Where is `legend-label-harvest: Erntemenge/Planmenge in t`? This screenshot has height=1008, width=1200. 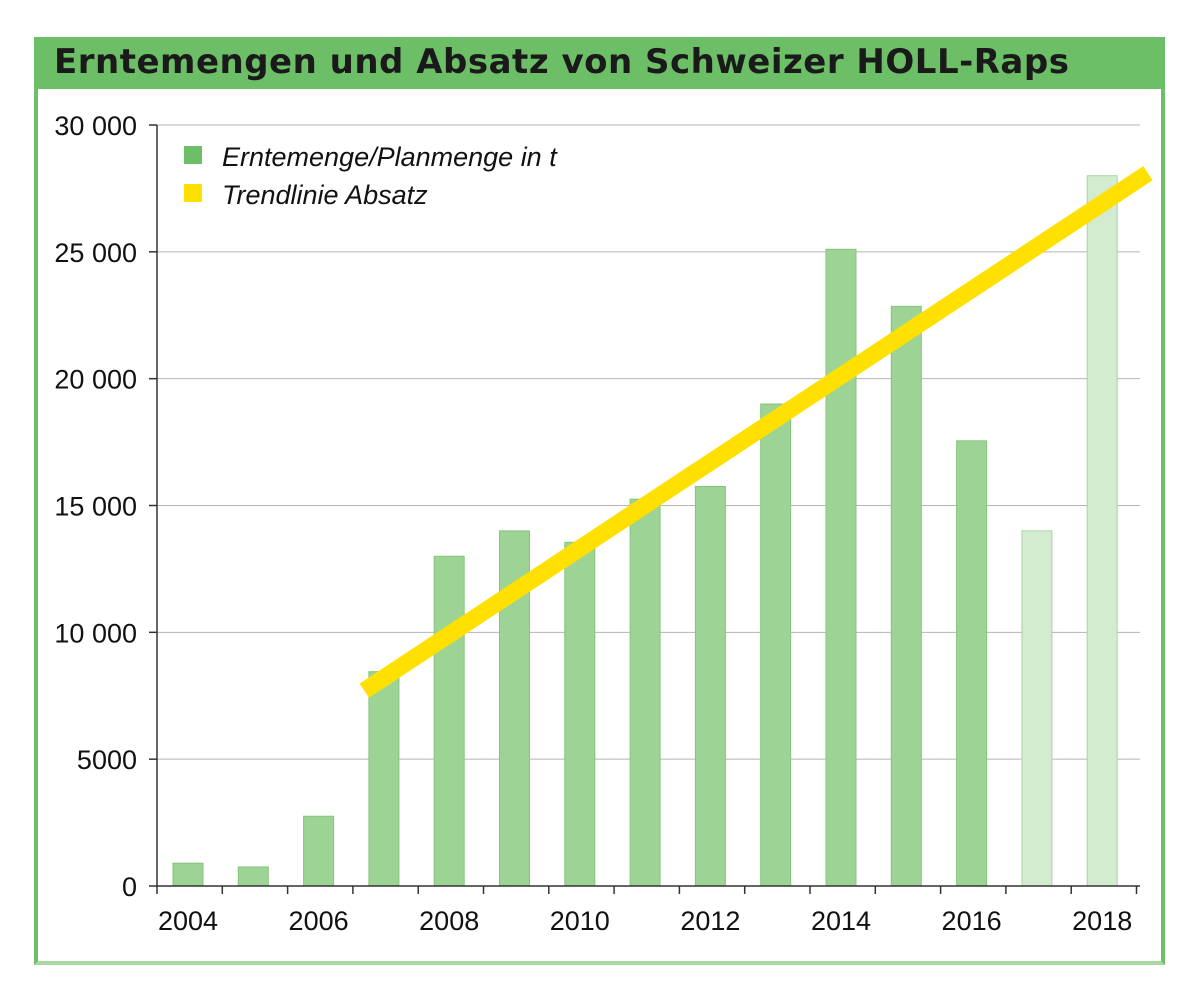 legend-label-harvest: Erntemenge/Planmenge in t is located at coordinates (390, 157).